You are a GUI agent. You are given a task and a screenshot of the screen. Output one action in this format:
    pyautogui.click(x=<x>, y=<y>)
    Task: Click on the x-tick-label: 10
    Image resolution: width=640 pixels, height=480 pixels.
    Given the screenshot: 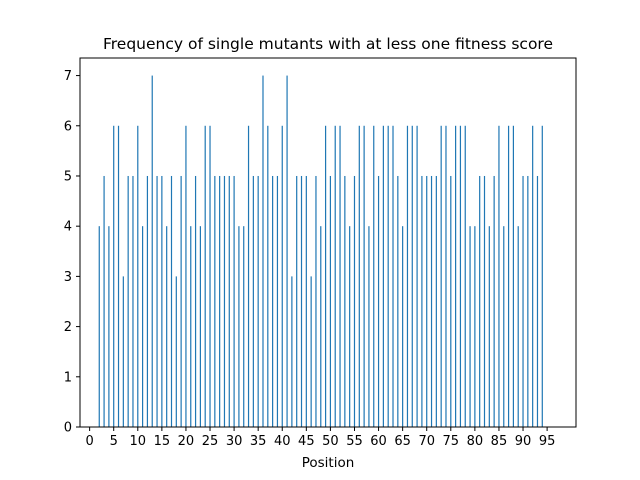 What is the action you would take?
    pyautogui.click(x=138, y=441)
    